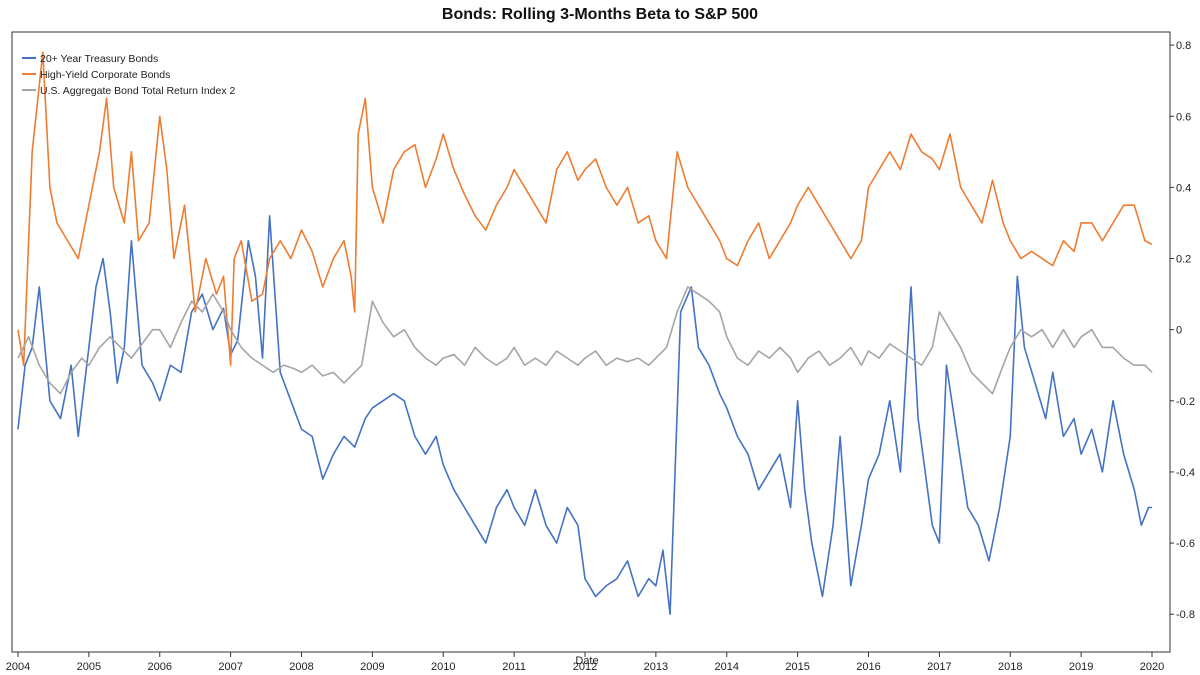 The height and width of the screenshot is (675, 1200). I want to click on x-tick-label: 2016, so click(868, 667).